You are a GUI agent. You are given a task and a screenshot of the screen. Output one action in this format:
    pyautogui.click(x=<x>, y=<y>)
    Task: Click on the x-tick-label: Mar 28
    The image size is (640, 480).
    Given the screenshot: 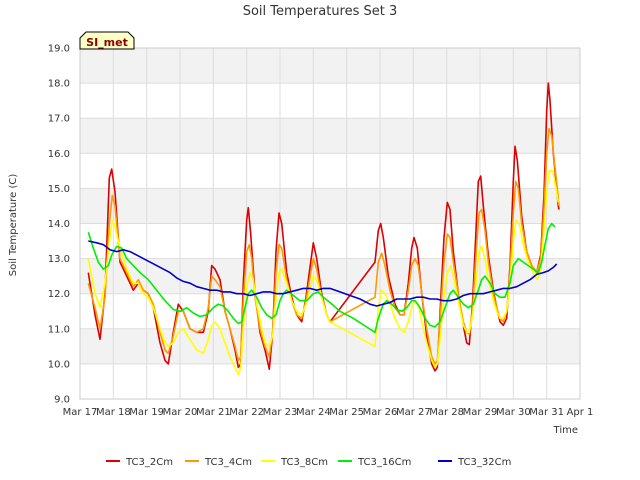 What is the action you would take?
    pyautogui.click(x=446, y=412)
    